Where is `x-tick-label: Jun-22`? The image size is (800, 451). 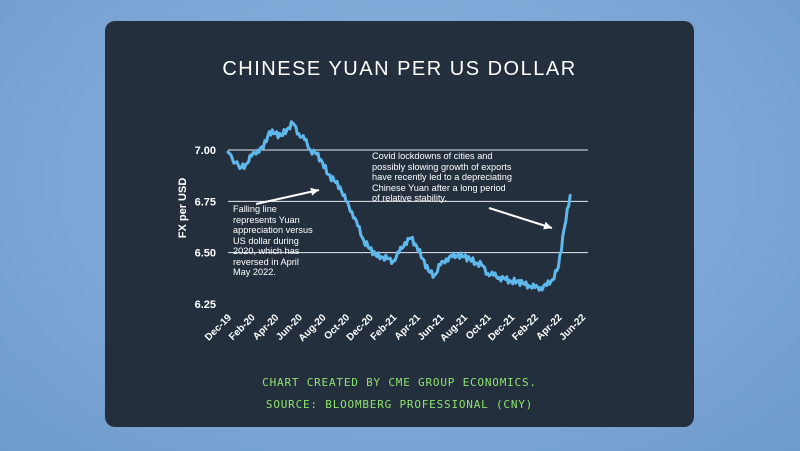 x-tick-label: Jun-22 is located at coordinates (573, 327).